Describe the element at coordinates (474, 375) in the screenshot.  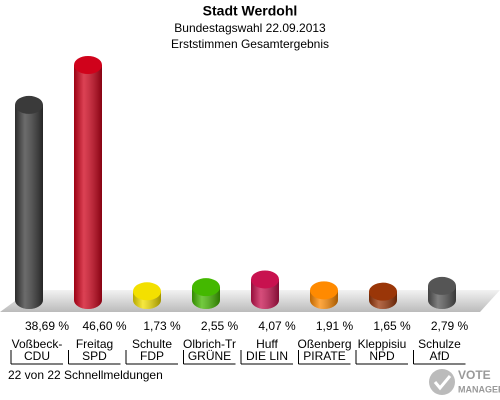
I see `logo-text: VOTE` at that location.